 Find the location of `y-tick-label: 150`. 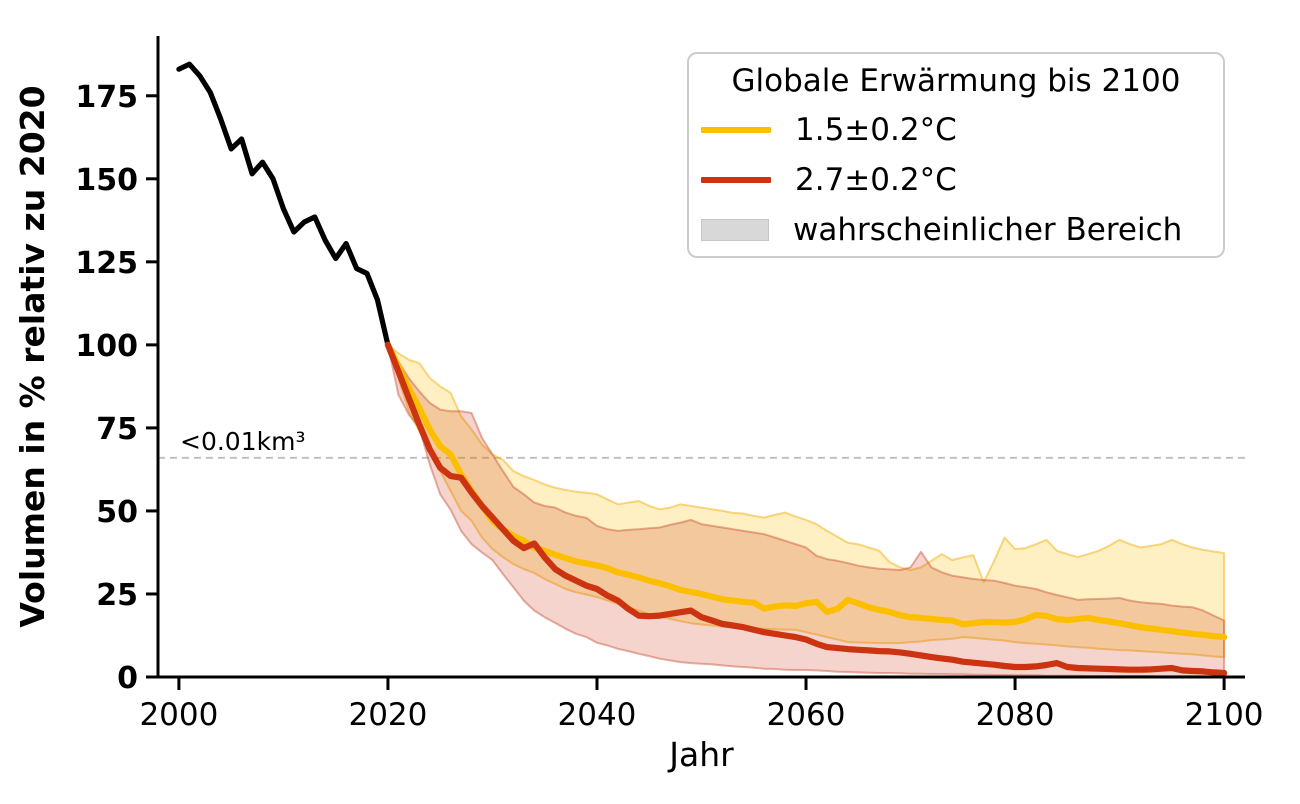

y-tick-label: 150 is located at coordinates (106, 180).